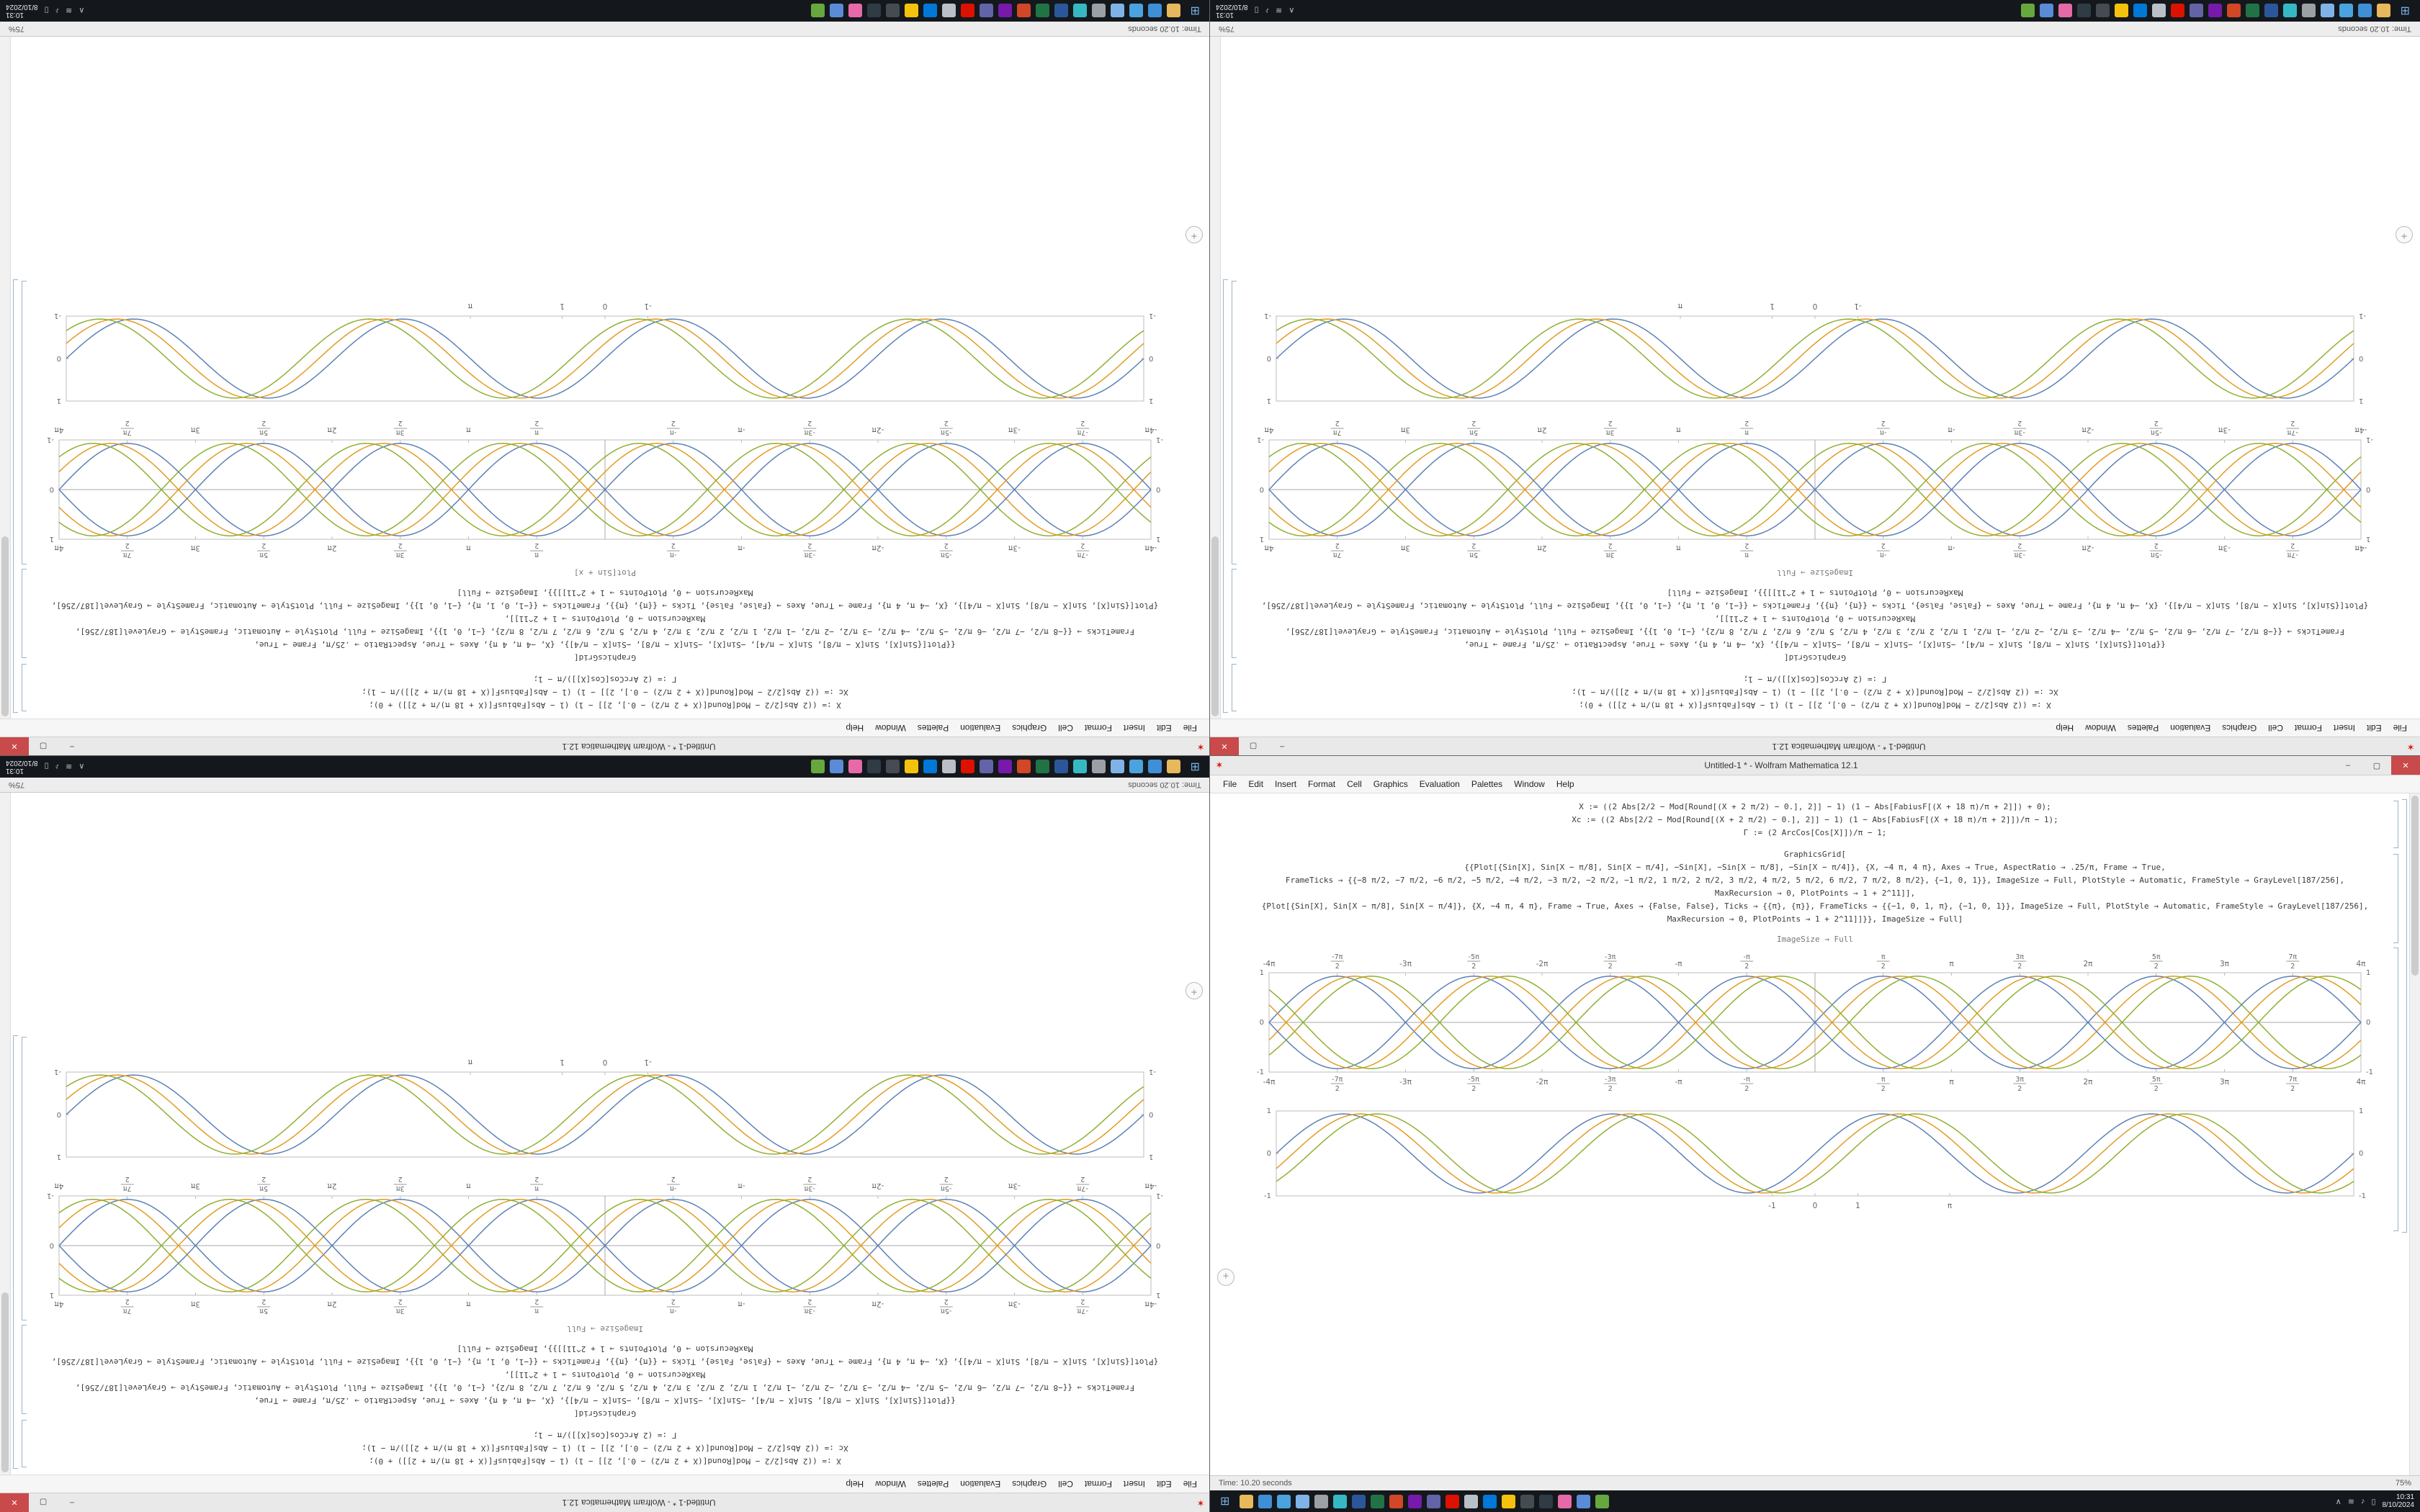 This screenshot has height=1512, width=2420. I want to click on menu-item-window: Window, so click(1529, 784).